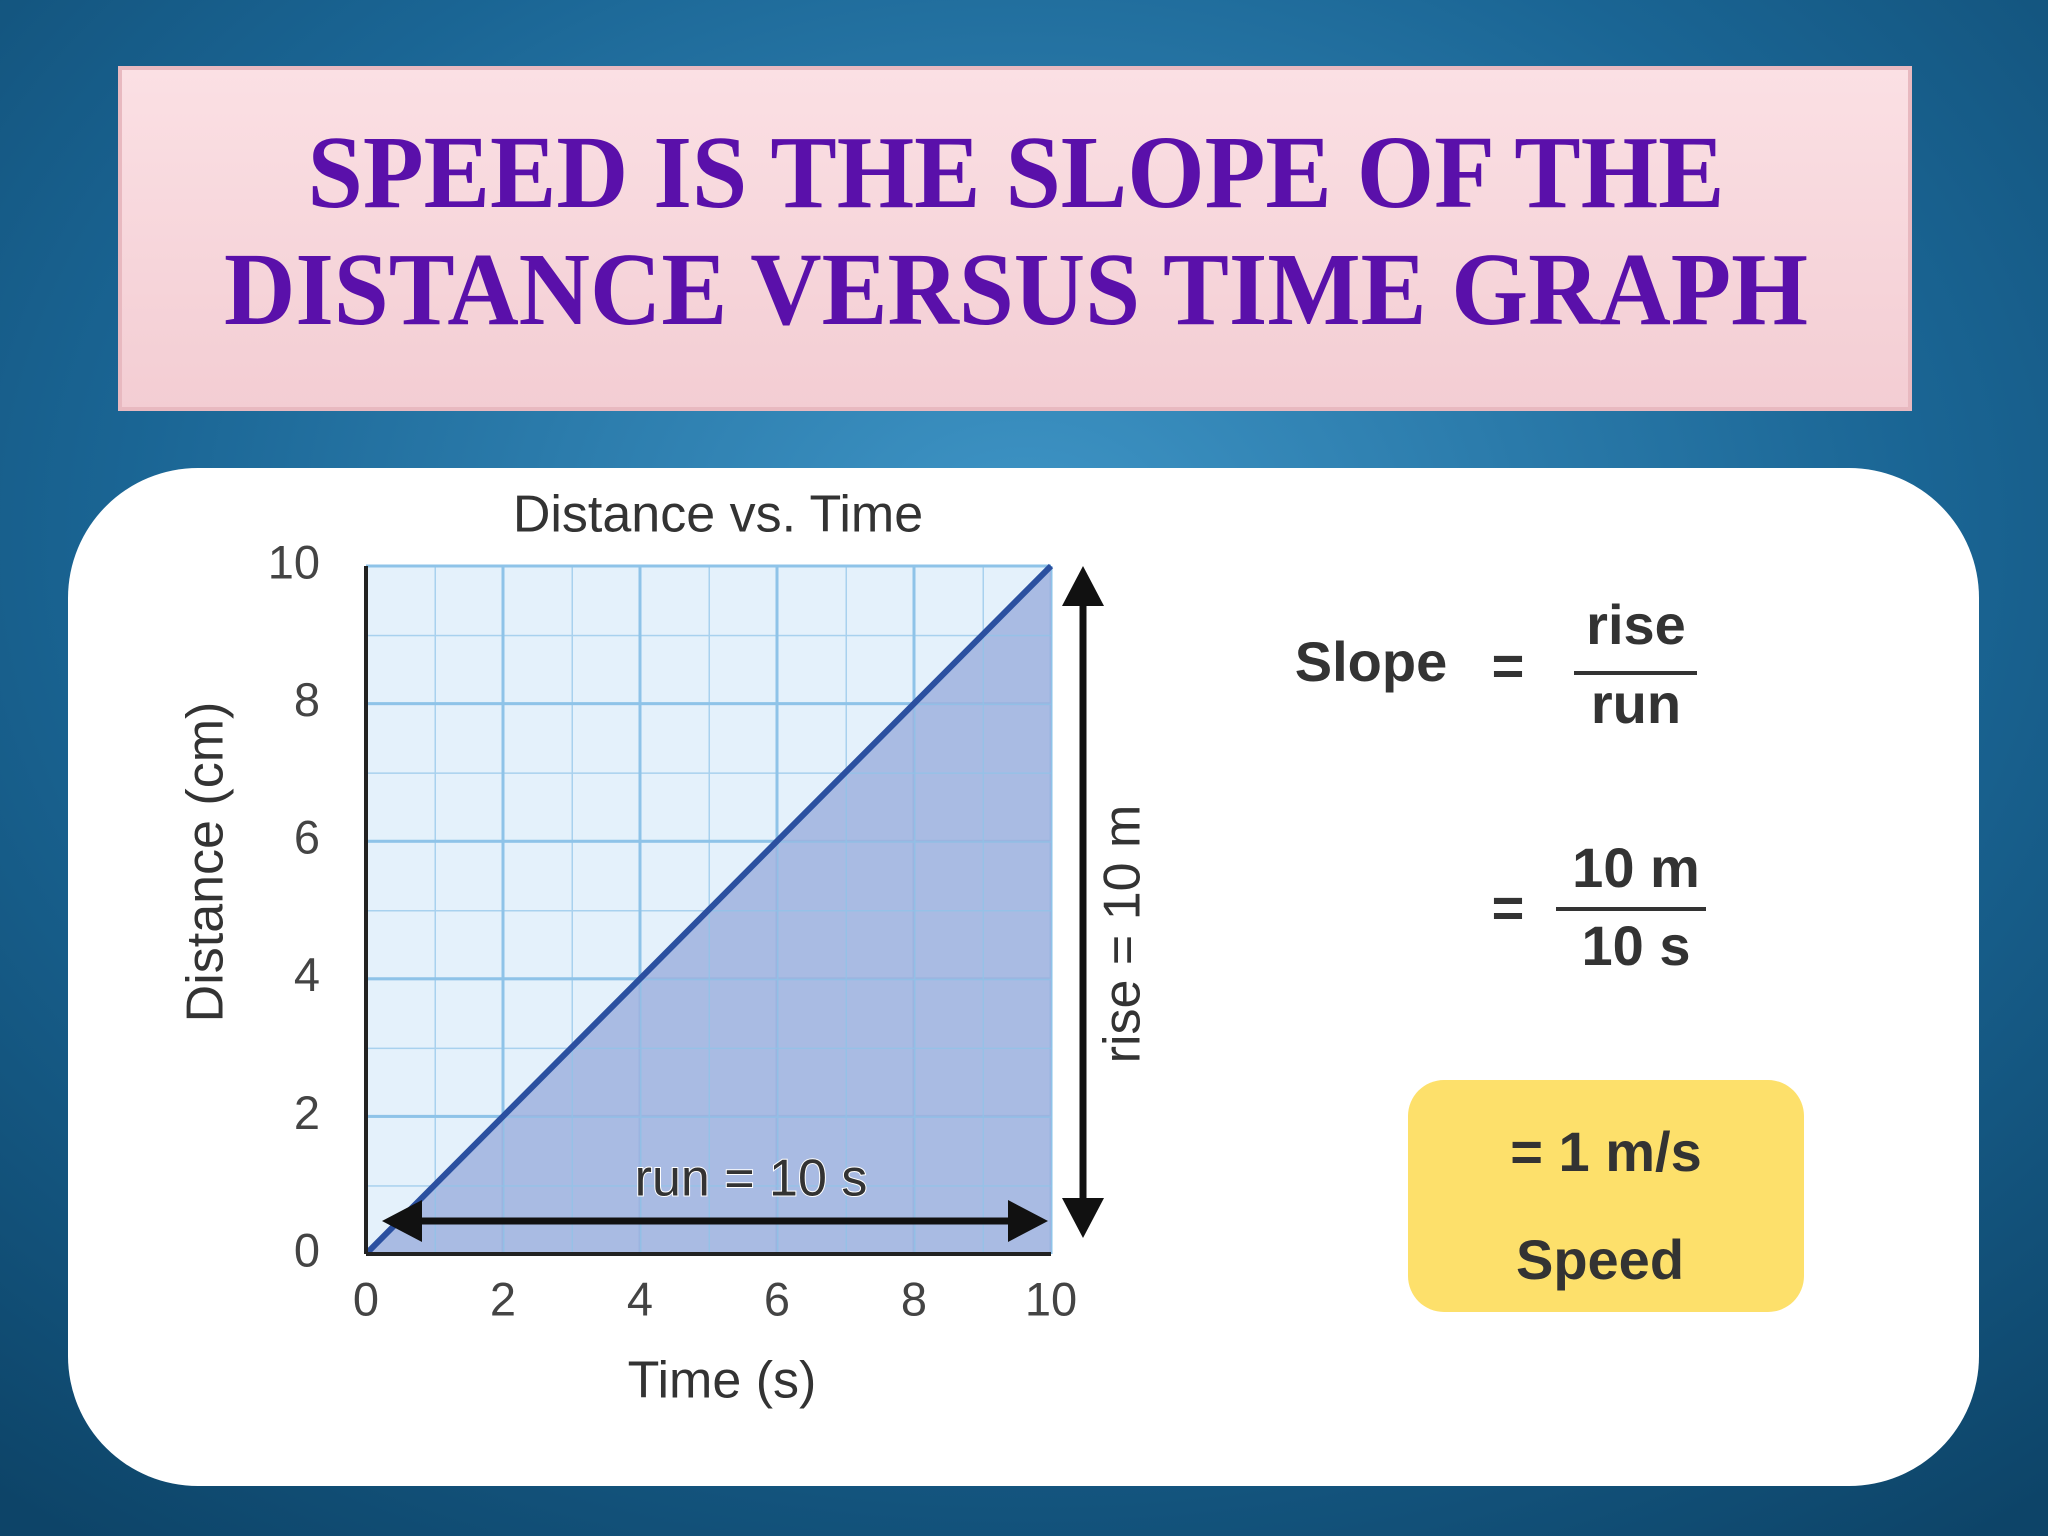  Describe the element at coordinates (751, 1179) in the screenshot. I see `run-label: run = 10 s` at that location.